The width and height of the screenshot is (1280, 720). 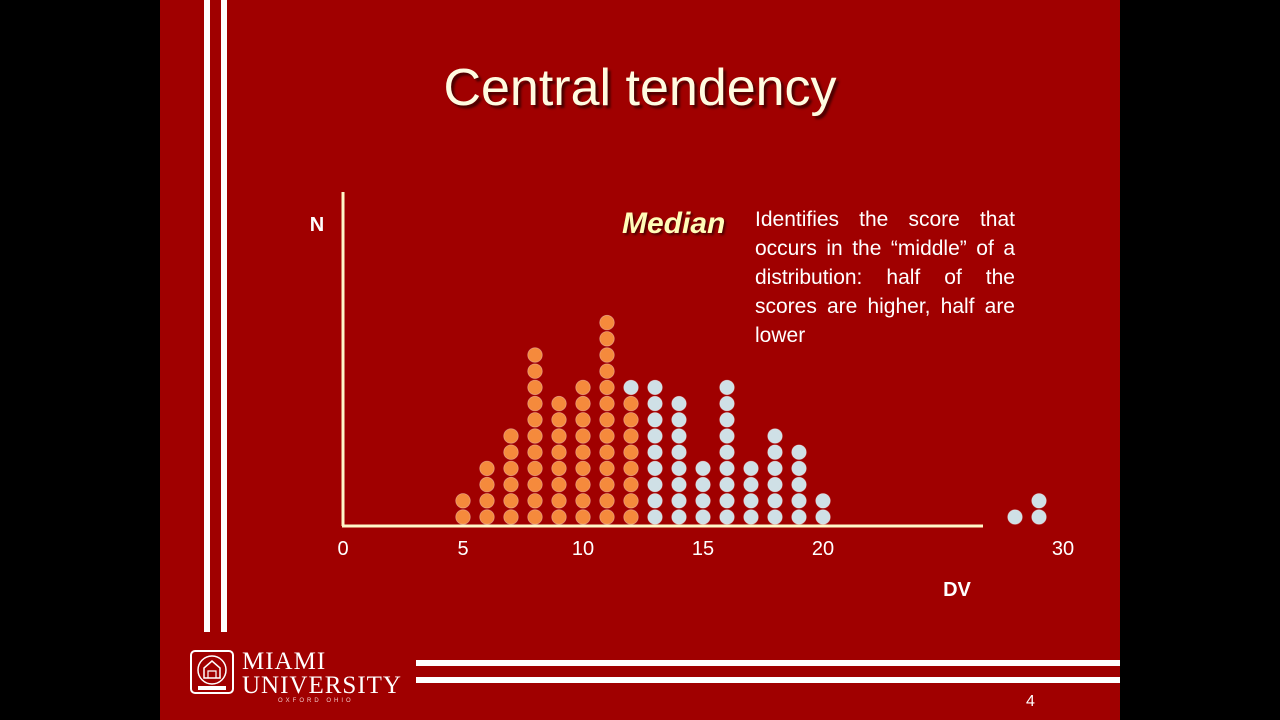 What do you see at coordinates (342, 549) in the screenshot?
I see `x-tick-label: 0` at bounding box center [342, 549].